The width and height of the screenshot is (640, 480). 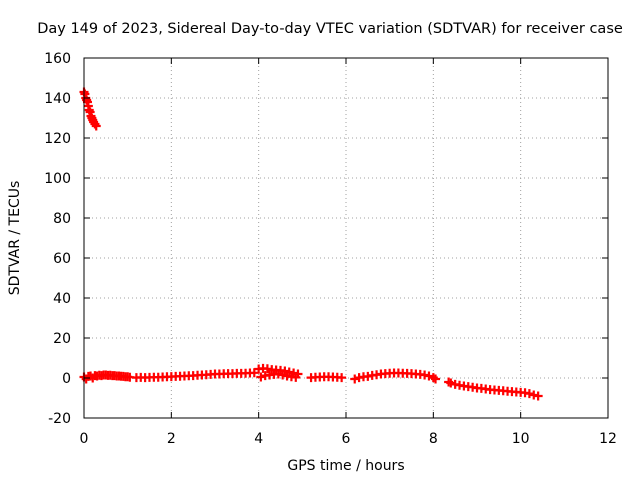 I want to click on y-tick-label: 140, so click(x=57, y=99).